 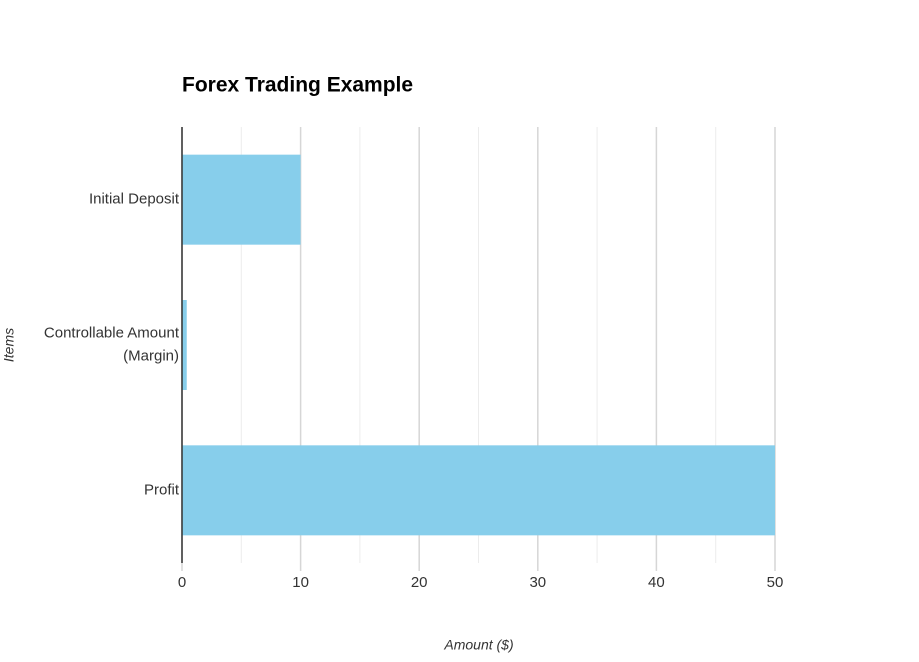 I want to click on y-tick-label: Initial Deposit, so click(x=134, y=199).